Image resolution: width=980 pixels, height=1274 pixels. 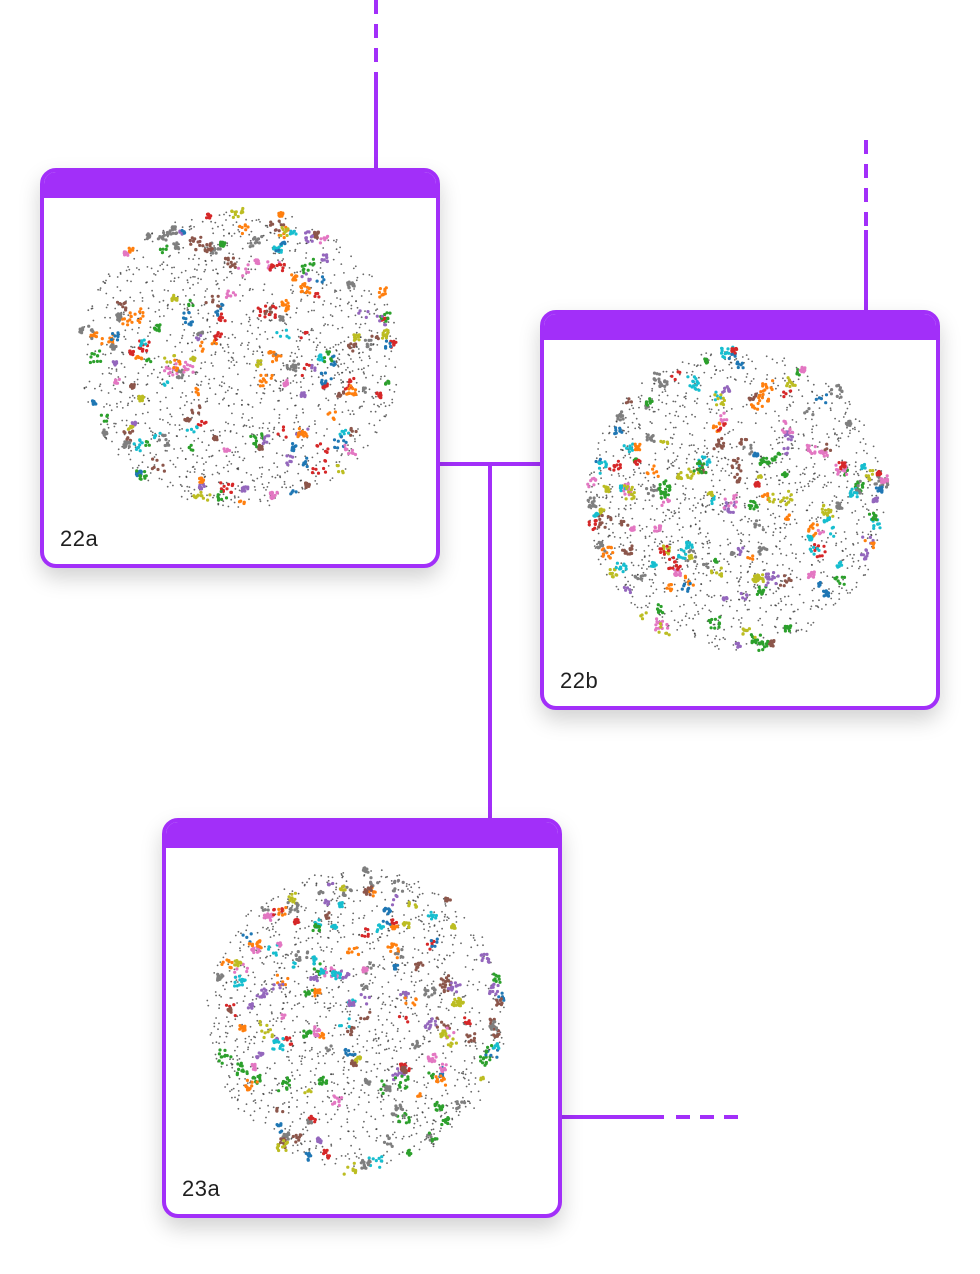 What do you see at coordinates (579, 680) in the screenshot?
I see `card-label: 22b` at bounding box center [579, 680].